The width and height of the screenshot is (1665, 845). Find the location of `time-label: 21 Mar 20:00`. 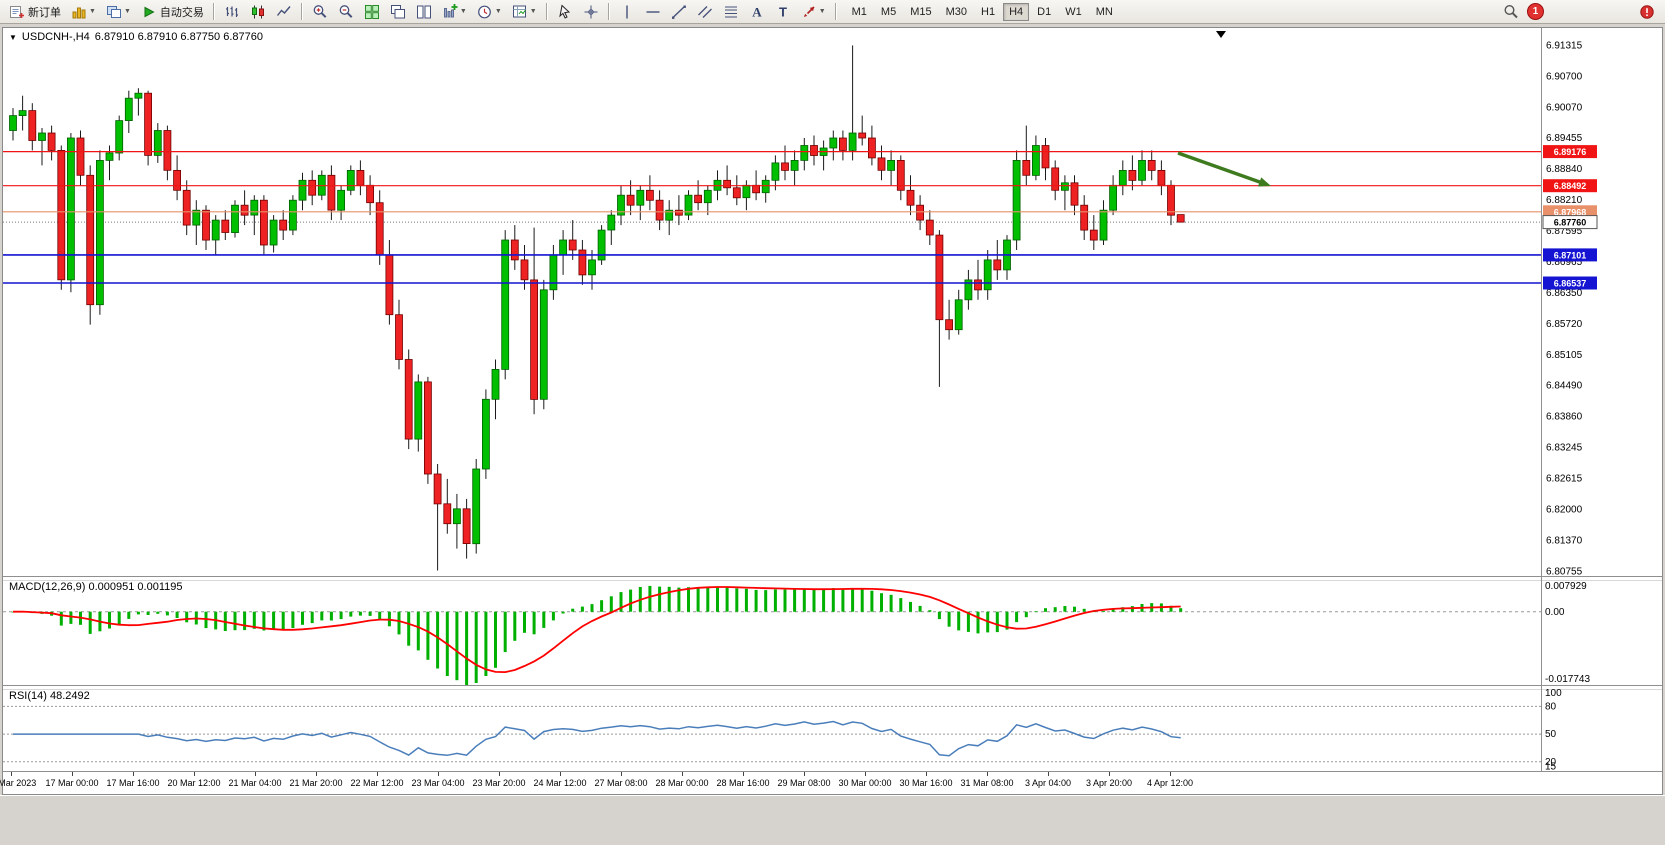

time-label: 21 Mar 20:00 is located at coordinates (316, 783).